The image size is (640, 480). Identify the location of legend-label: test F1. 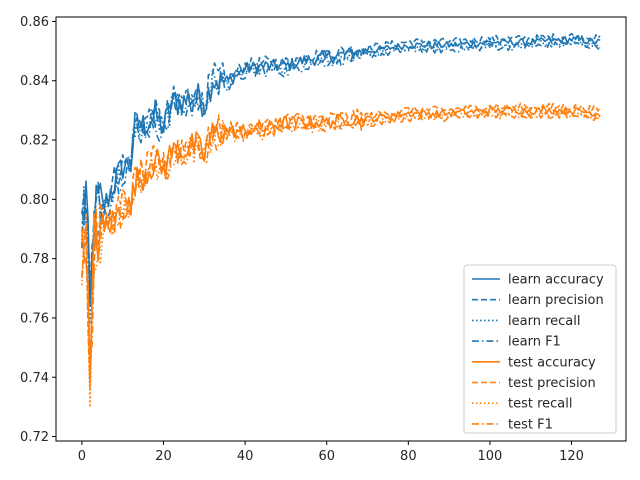
(530, 424).